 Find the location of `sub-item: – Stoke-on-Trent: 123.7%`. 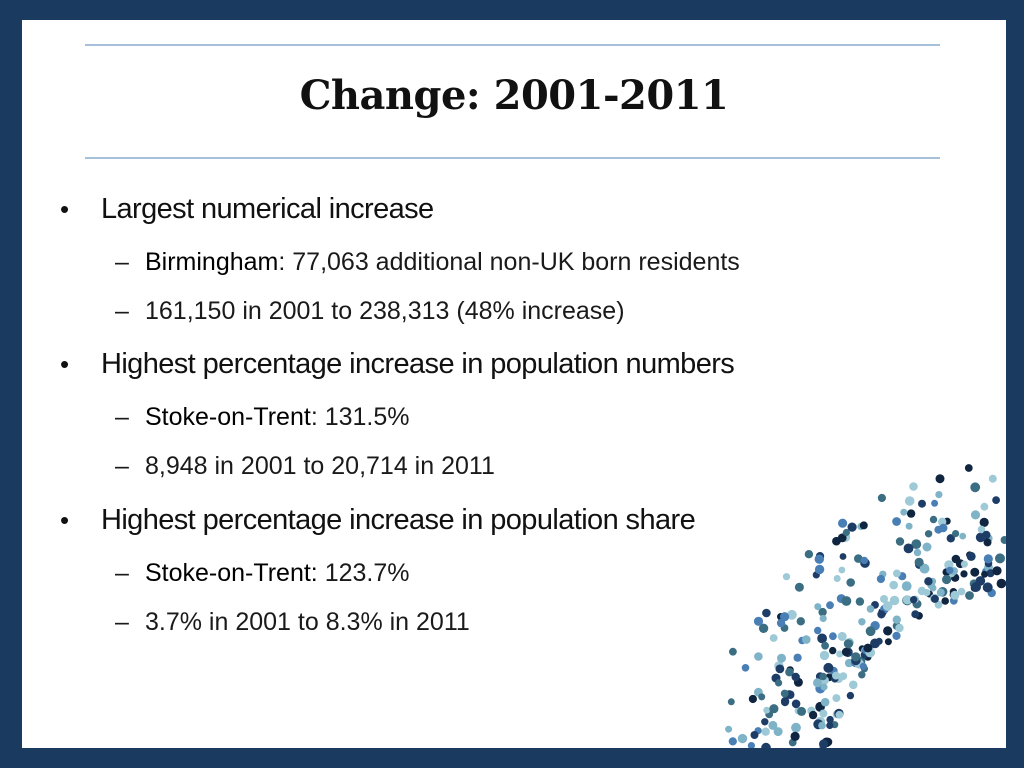

sub-item: – Stoke-on-Trent: 123.7% is located at coordinates (262, 573).